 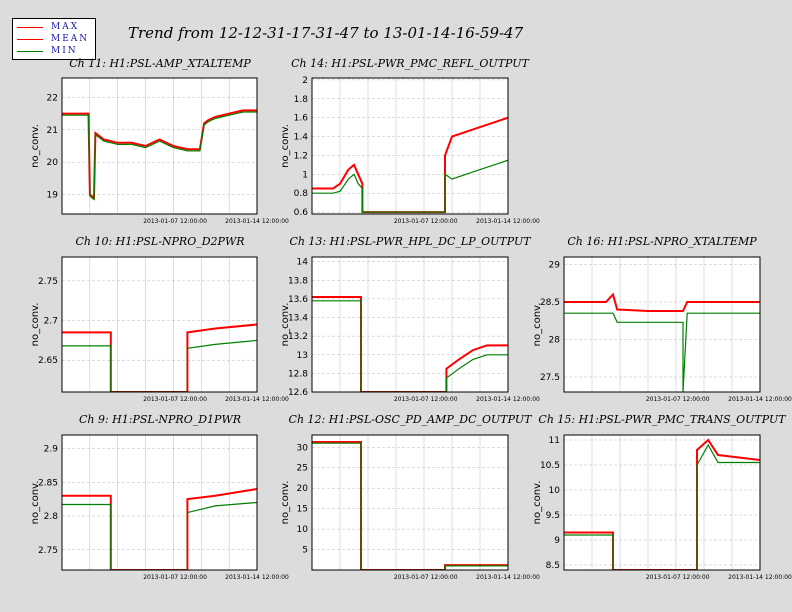 I want to click on y-tick-label: 27.5, so click(x=550, y=378).